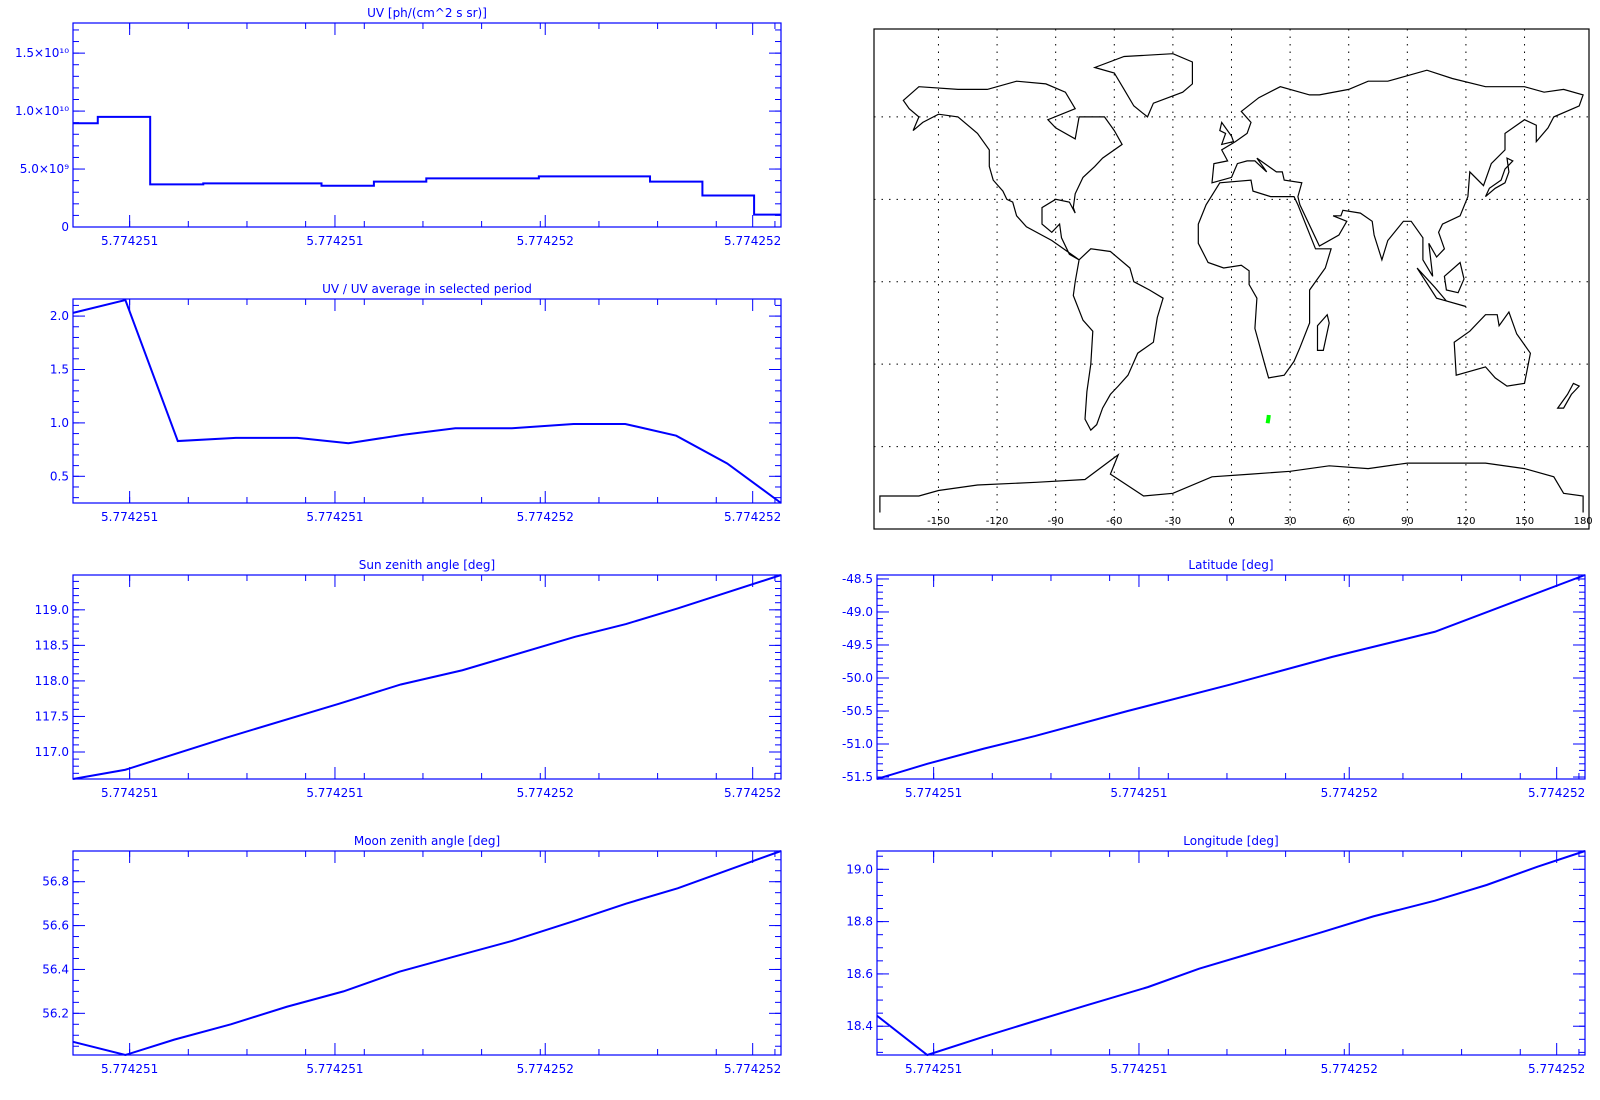 This screenshot has width=1600, height=1100. What do you see at coordinates (1568, 395) in the screenshot?
I see `coastline-new-zealand` at bounding box center [1568, 395].